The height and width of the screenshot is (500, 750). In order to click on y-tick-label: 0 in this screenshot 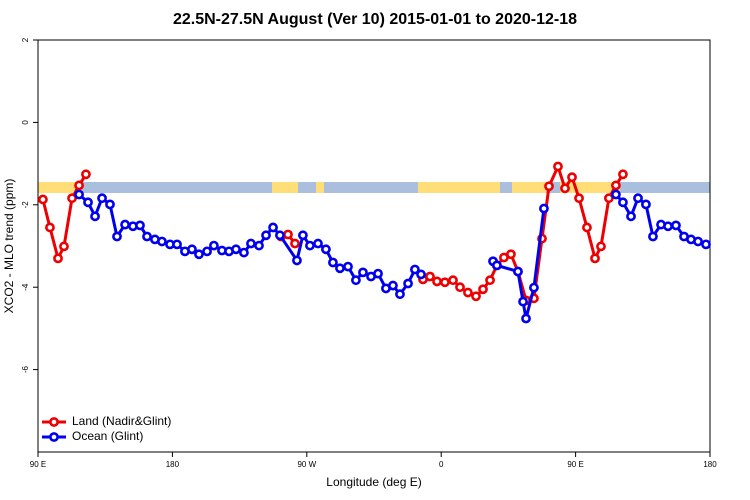, I will do `click(25, 122)`.